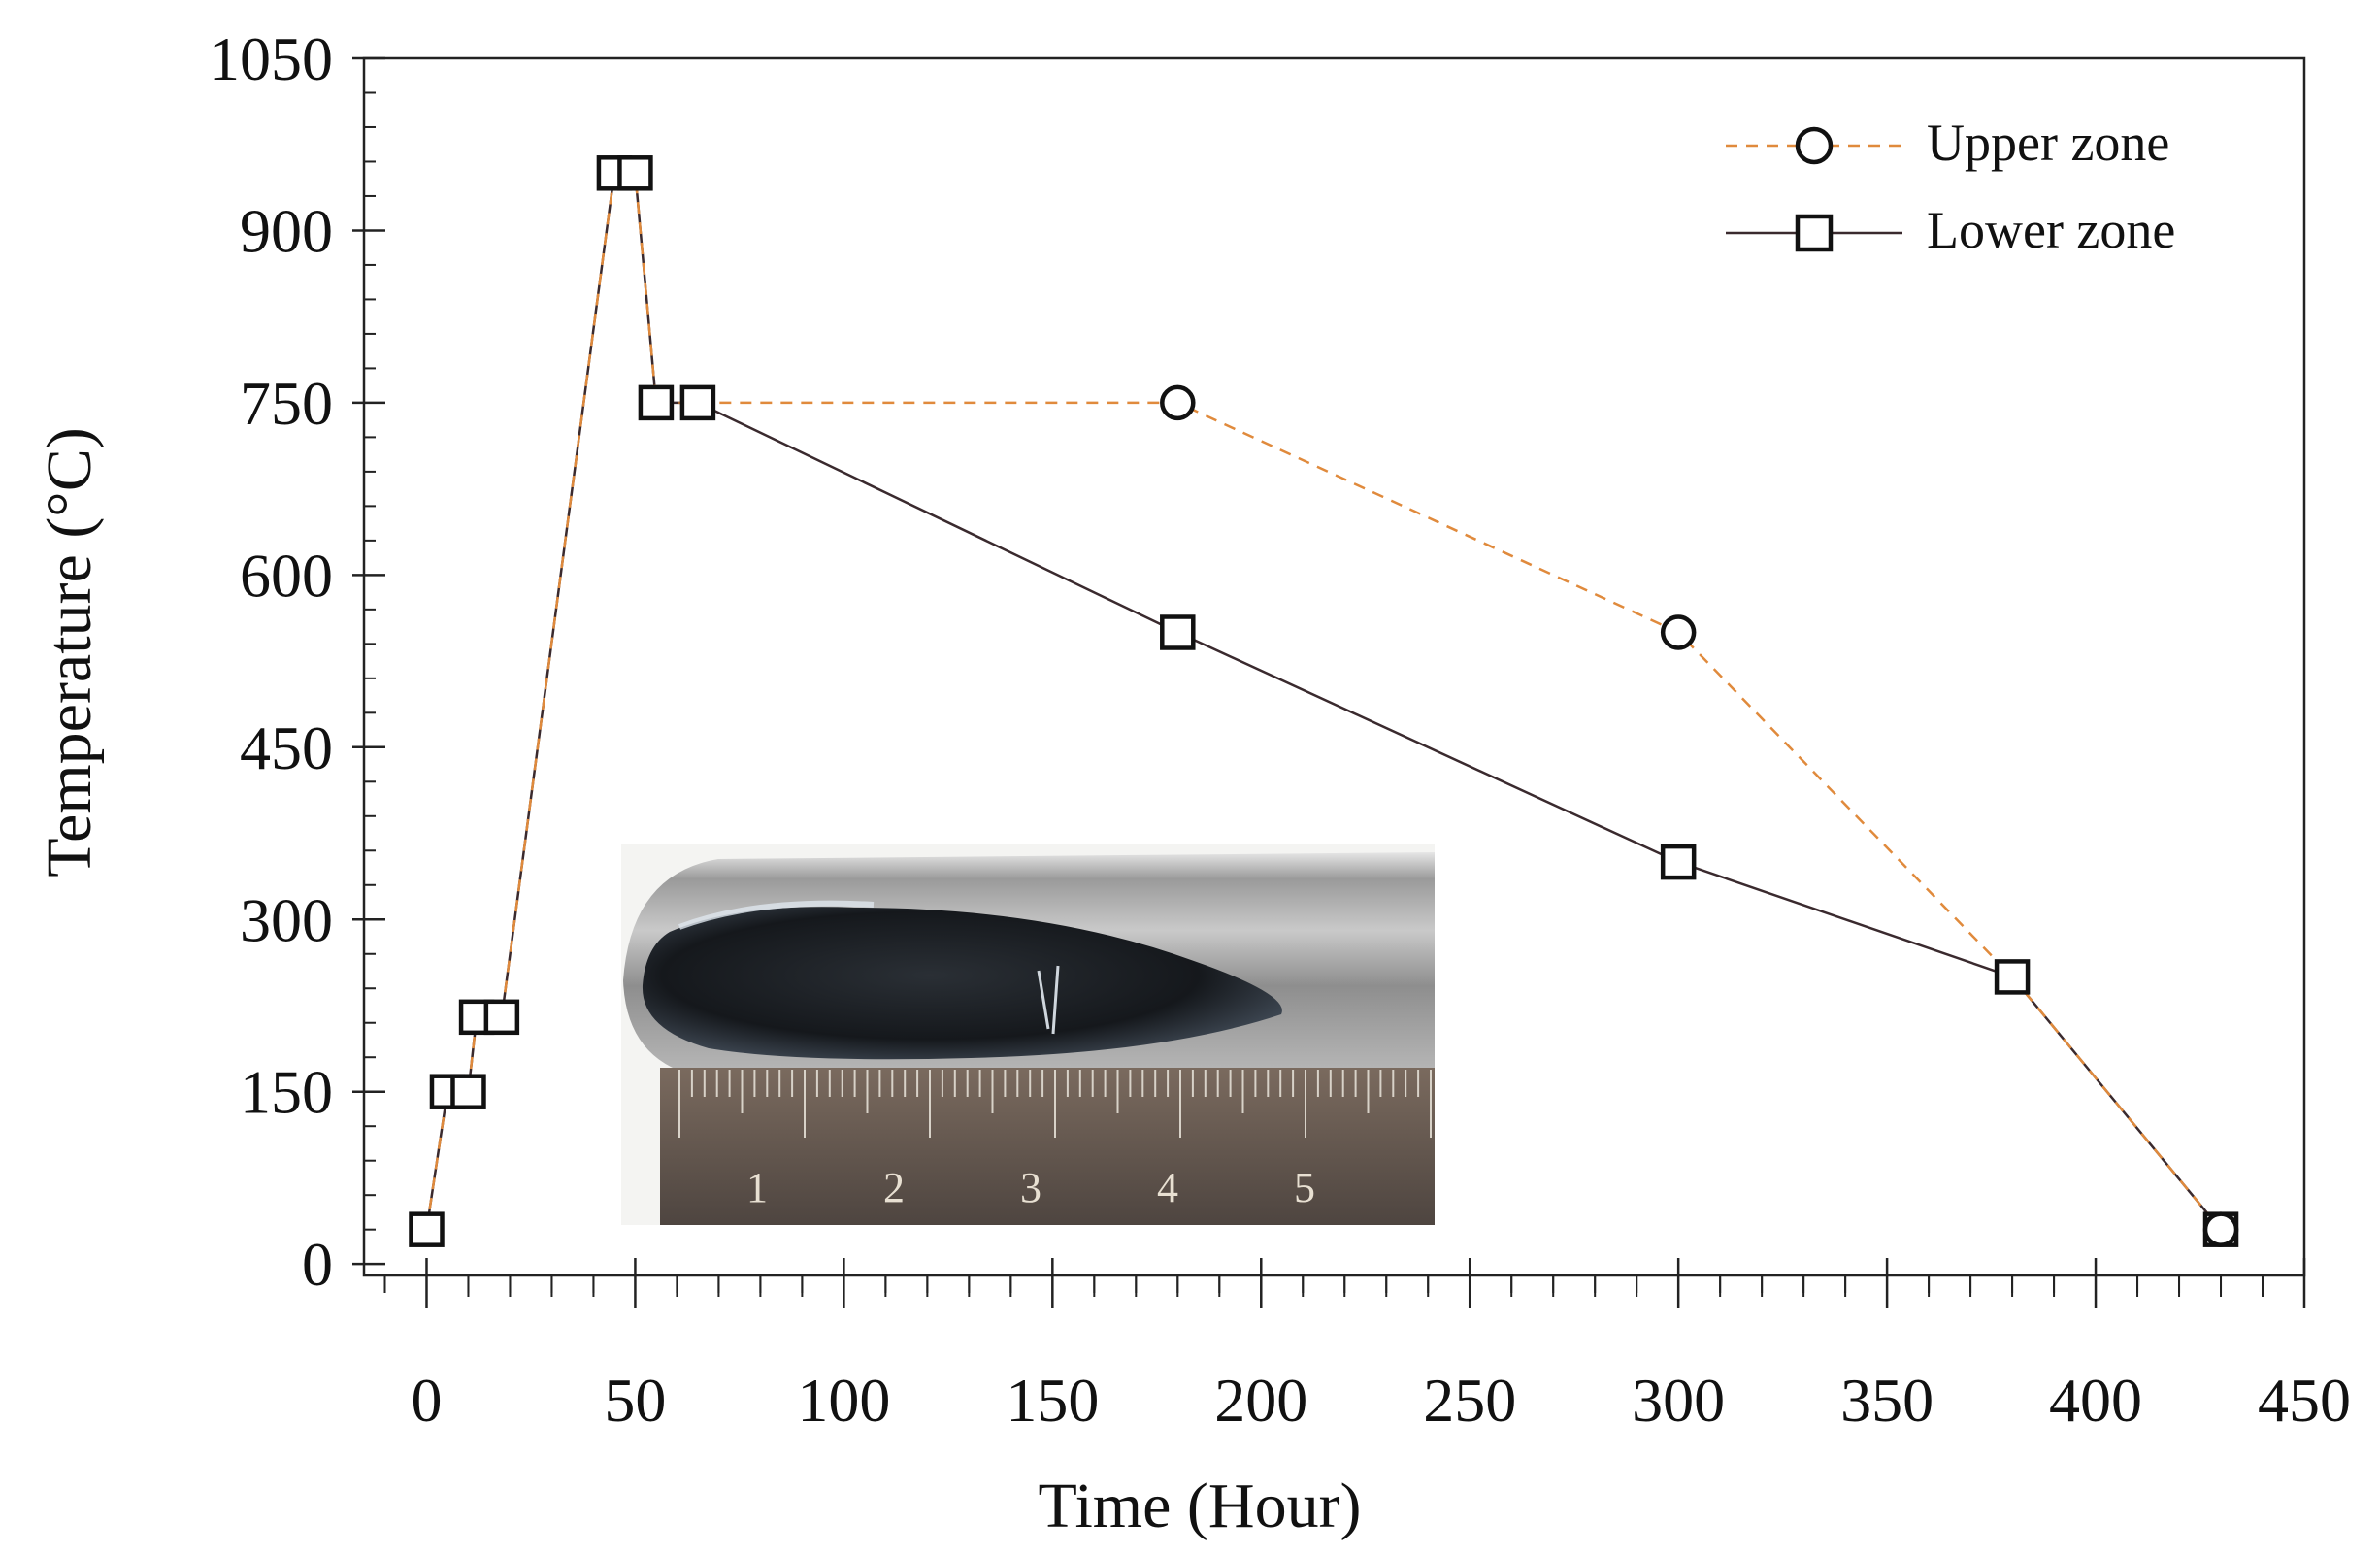 The width and height of the screenshot is (2380, 1555). Describe the element at coordinates (1260, 1400) in the screenshot. I see `x-tick-label: 200` at that location.